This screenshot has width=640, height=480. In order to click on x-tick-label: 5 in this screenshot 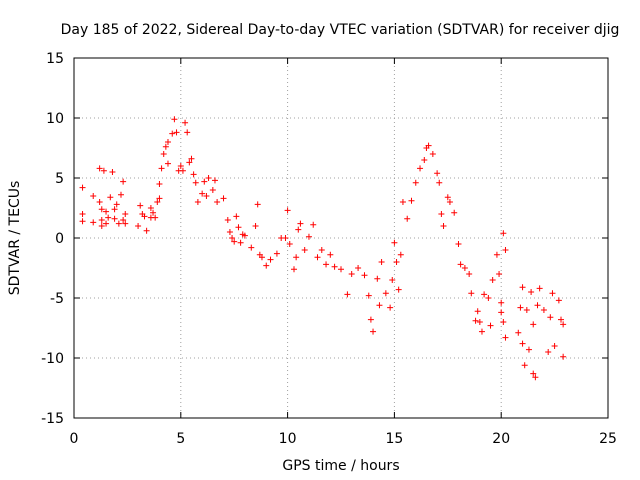, I will do `click(180, 439)`.